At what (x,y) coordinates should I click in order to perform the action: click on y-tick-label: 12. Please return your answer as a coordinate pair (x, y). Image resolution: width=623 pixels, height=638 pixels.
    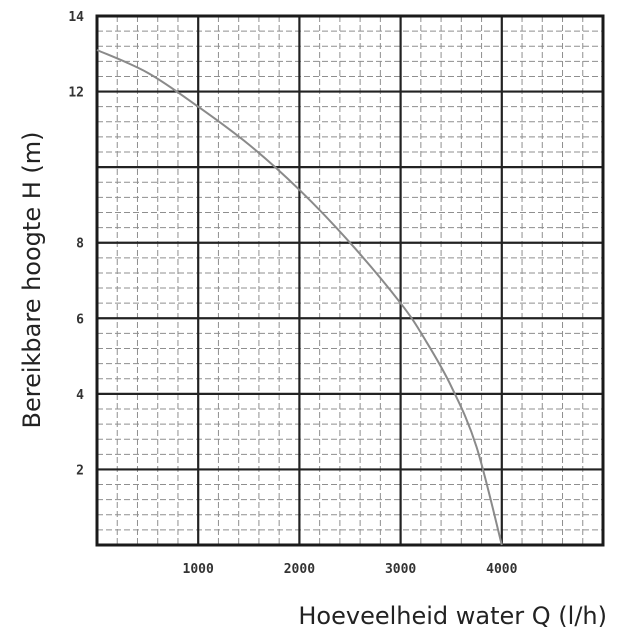
    Looking at the image, I should click on (76, 93).